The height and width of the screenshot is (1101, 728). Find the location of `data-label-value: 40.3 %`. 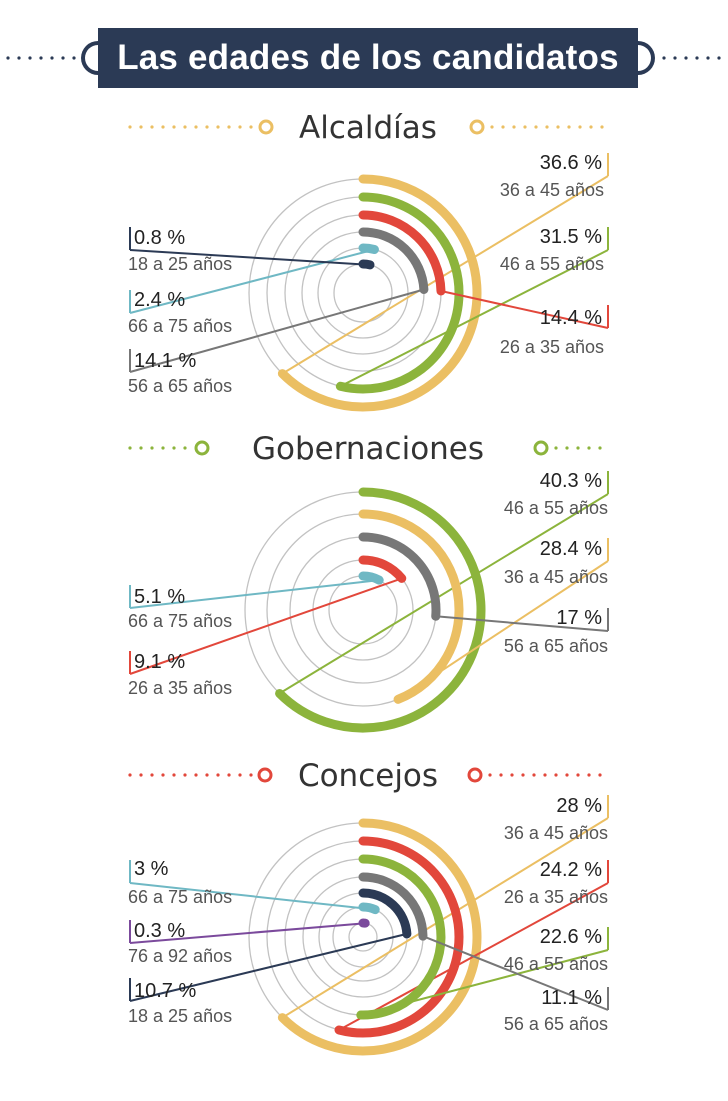

data-label-value: 40.3 % is located at coordinates (570, 481).